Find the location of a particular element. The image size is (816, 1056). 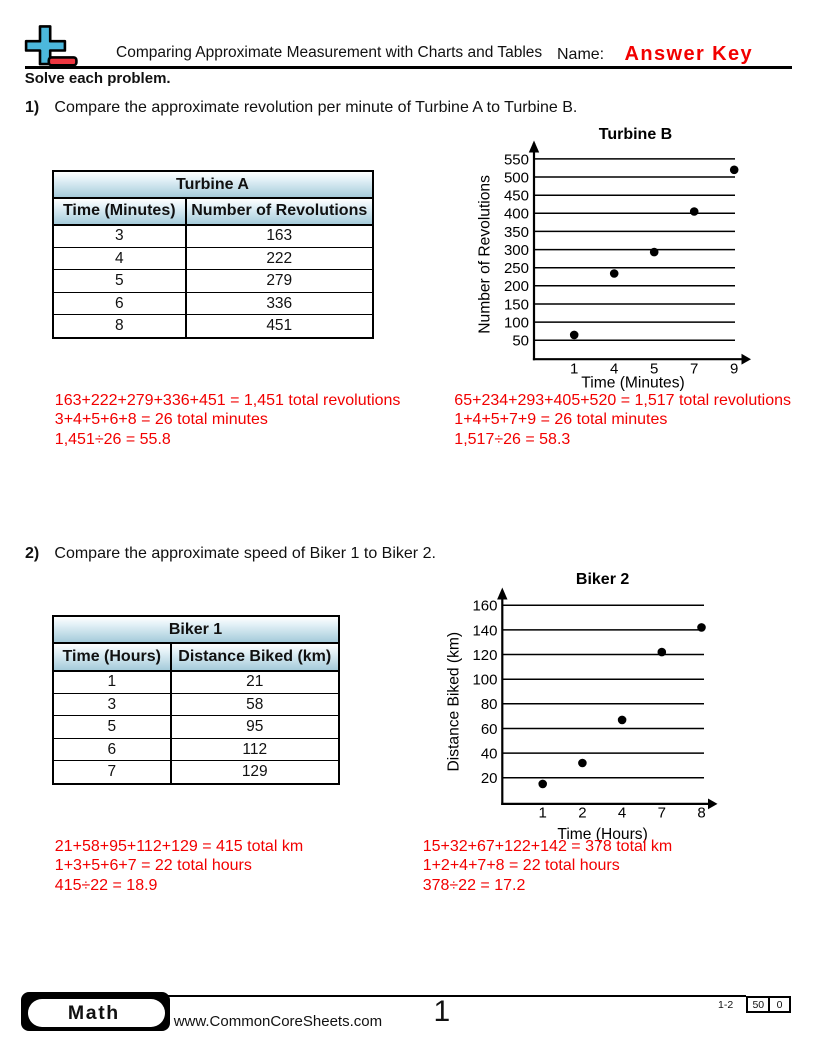

svg-text: 140 is located at coordinates (484, 630).